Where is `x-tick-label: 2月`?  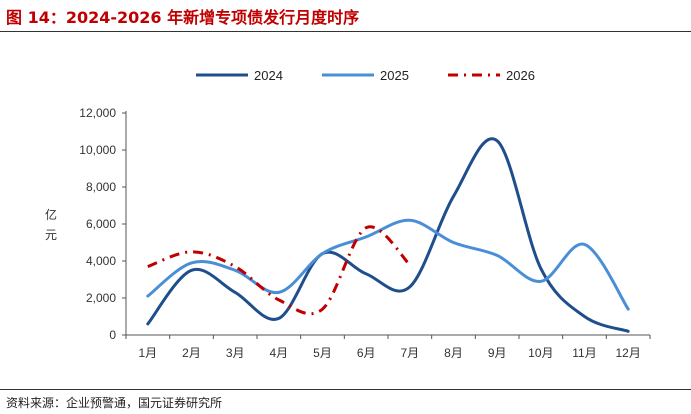 x-tick-label: 2月 is located at coordinates (191, 353).